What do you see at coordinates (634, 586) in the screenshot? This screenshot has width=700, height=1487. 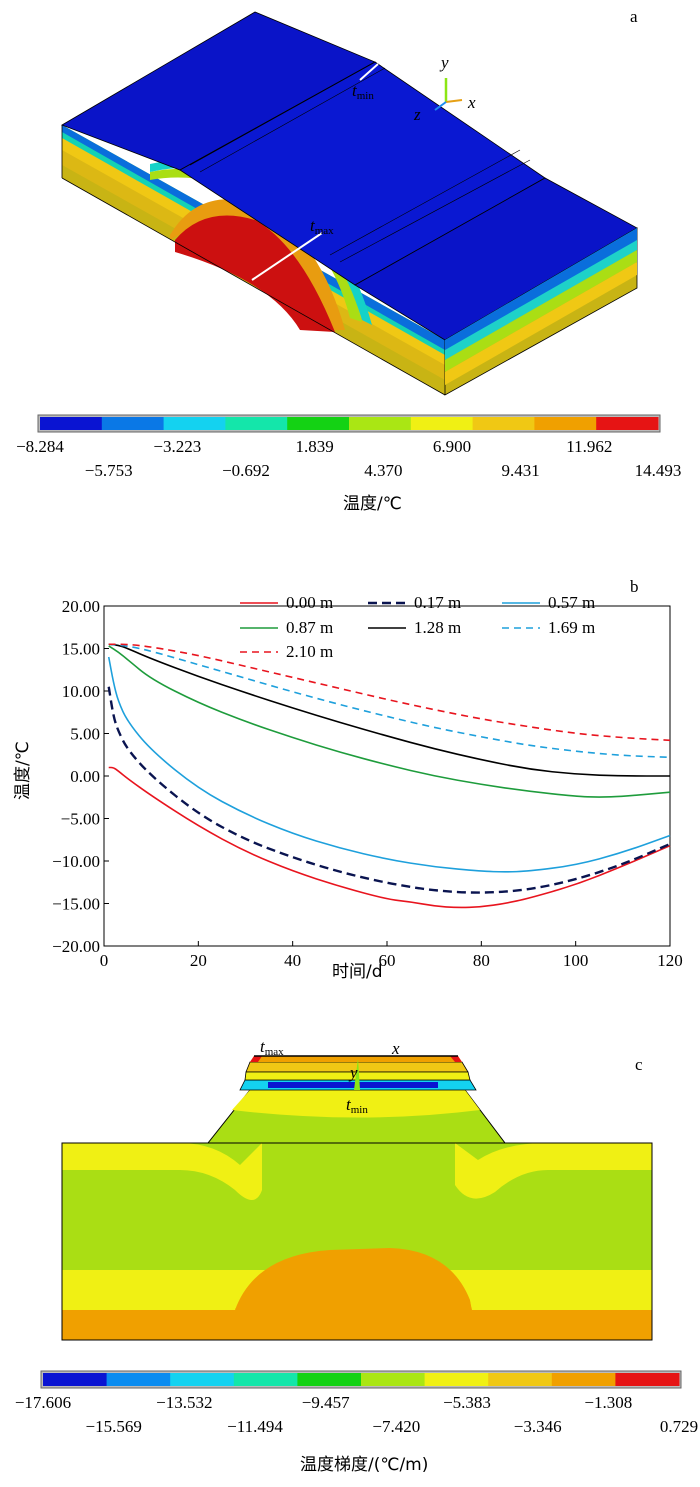 I see `panel-b-letter: b` at bounding box center [634, 586].